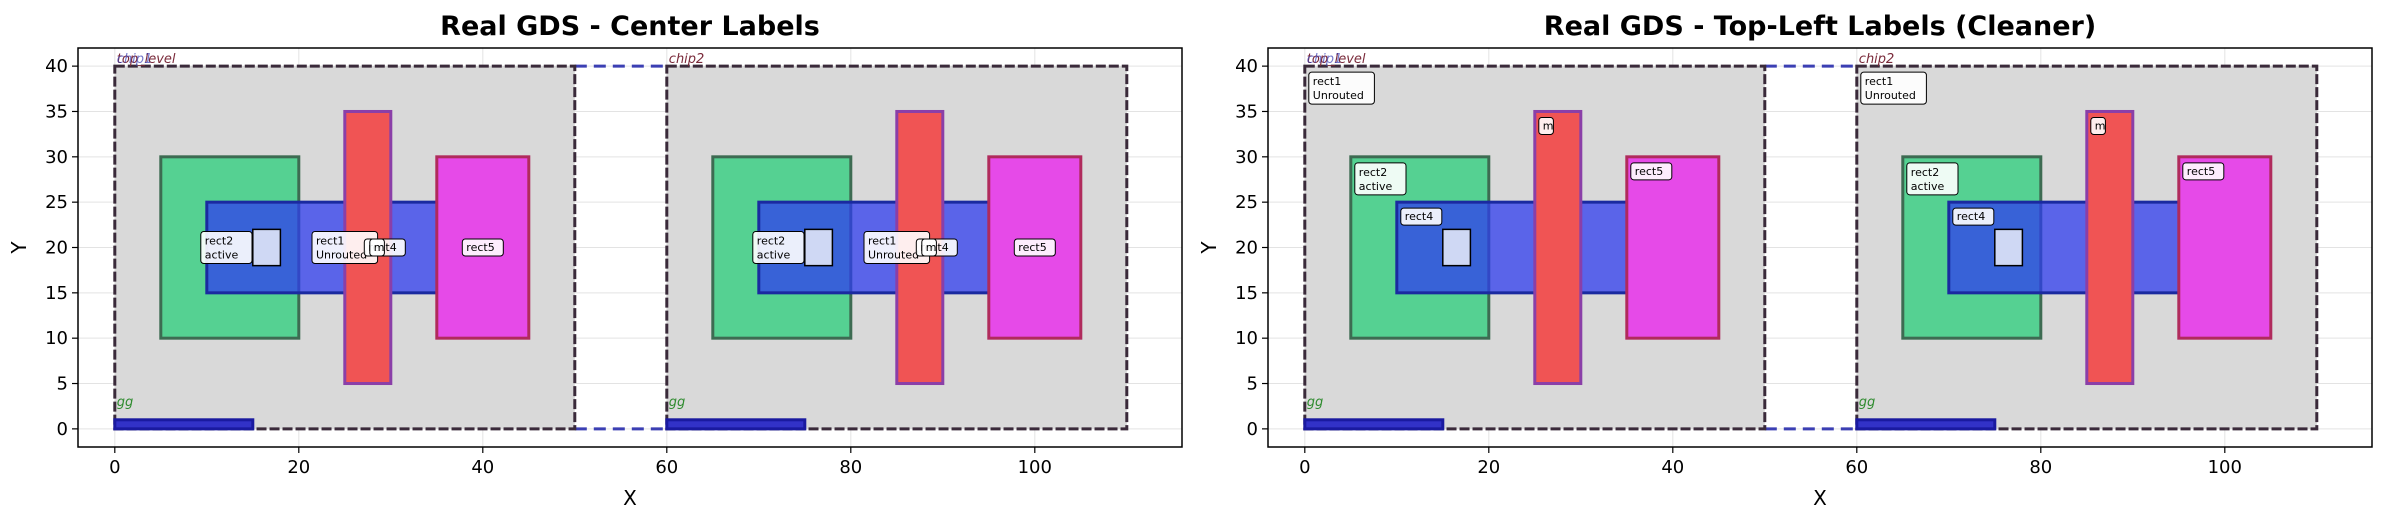 The width and height of the screenshot is (2384, 525). Describe the element at coordinates (1246, 157) in the screenshot. I see `y-tick-label: 30` at that location.